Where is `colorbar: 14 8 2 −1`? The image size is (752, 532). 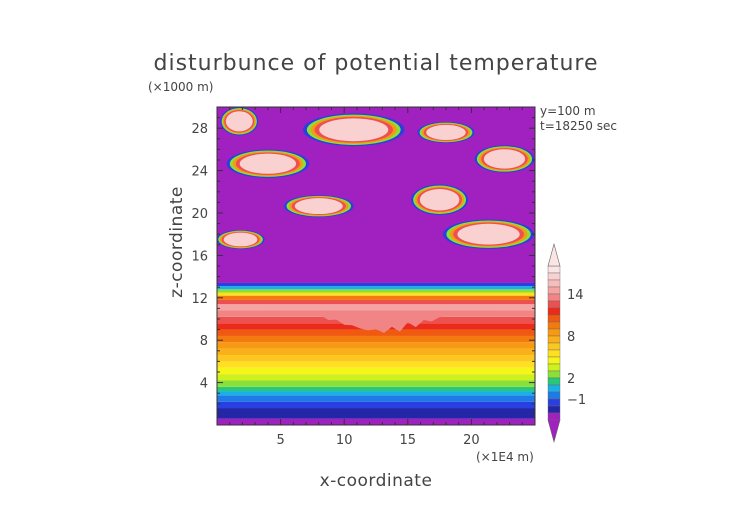
colorbar: 14 8 2 −1 is located at coordinates (566, 343).